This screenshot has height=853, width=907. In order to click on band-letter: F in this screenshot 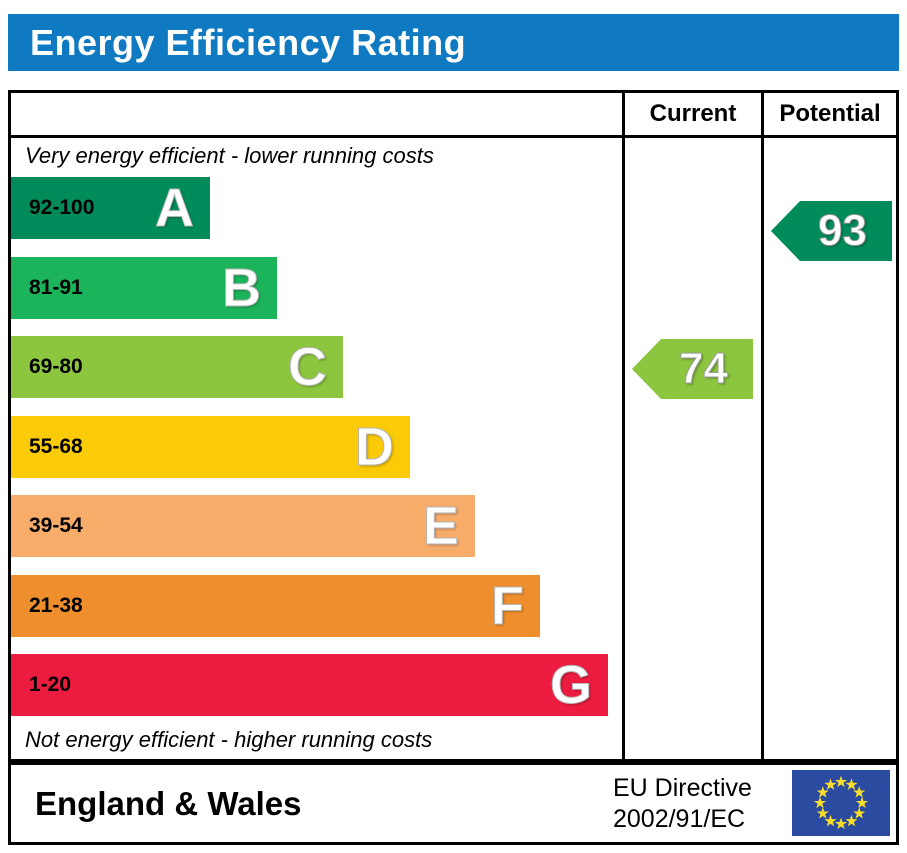, I will do `click(508, 606)`.